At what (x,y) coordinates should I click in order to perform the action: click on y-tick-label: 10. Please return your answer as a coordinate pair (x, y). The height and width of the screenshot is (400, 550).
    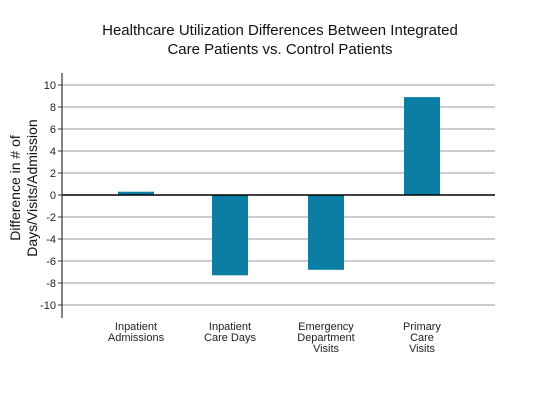
    Looking at the image, I should click on (50, 86).